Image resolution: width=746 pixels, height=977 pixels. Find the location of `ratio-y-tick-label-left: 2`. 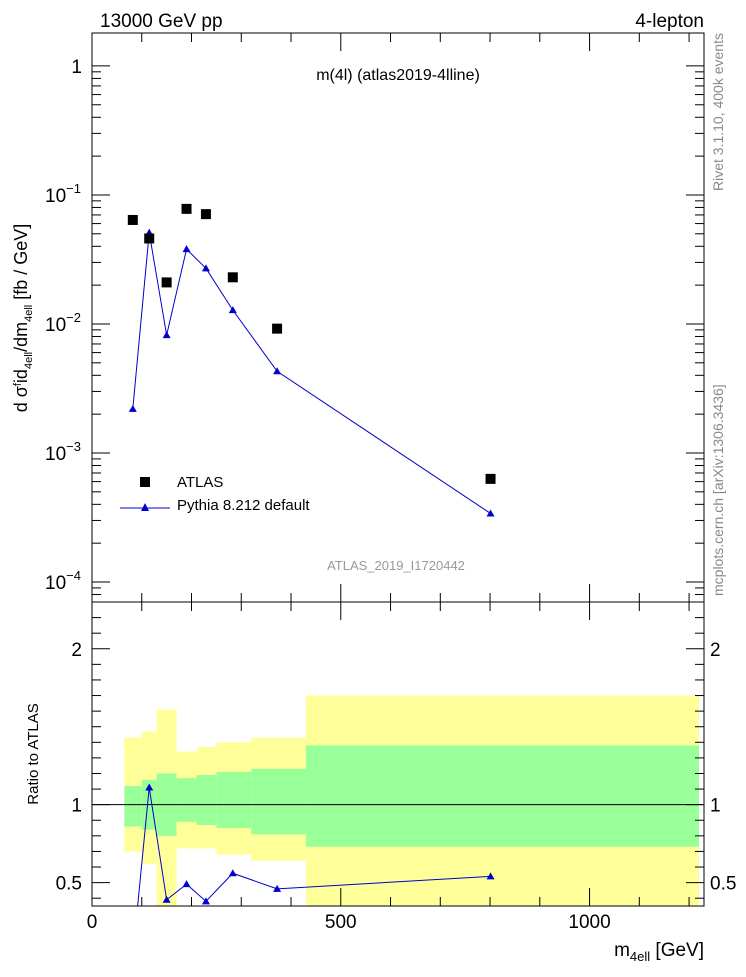

ratio-y-tick-label-left: 2 is located at coordinates (76, 650).